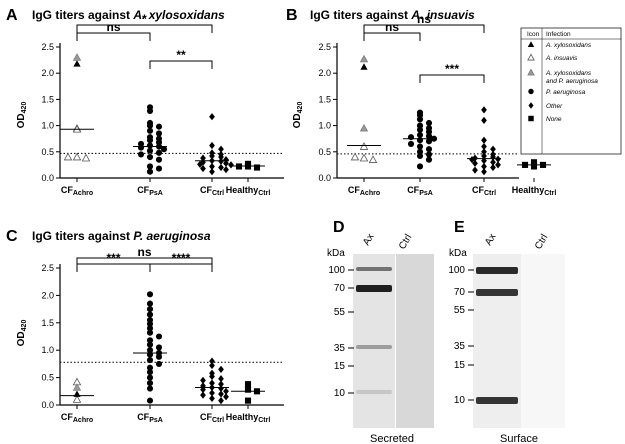 This screenshot has width=625, height=444. What do you see at coordinates (380, 331) in the screenshot?
I see `blot-d: D kDa Ax Ctrl Secreted 100 70 55 35 15 10` at bounding box center [380, 331].